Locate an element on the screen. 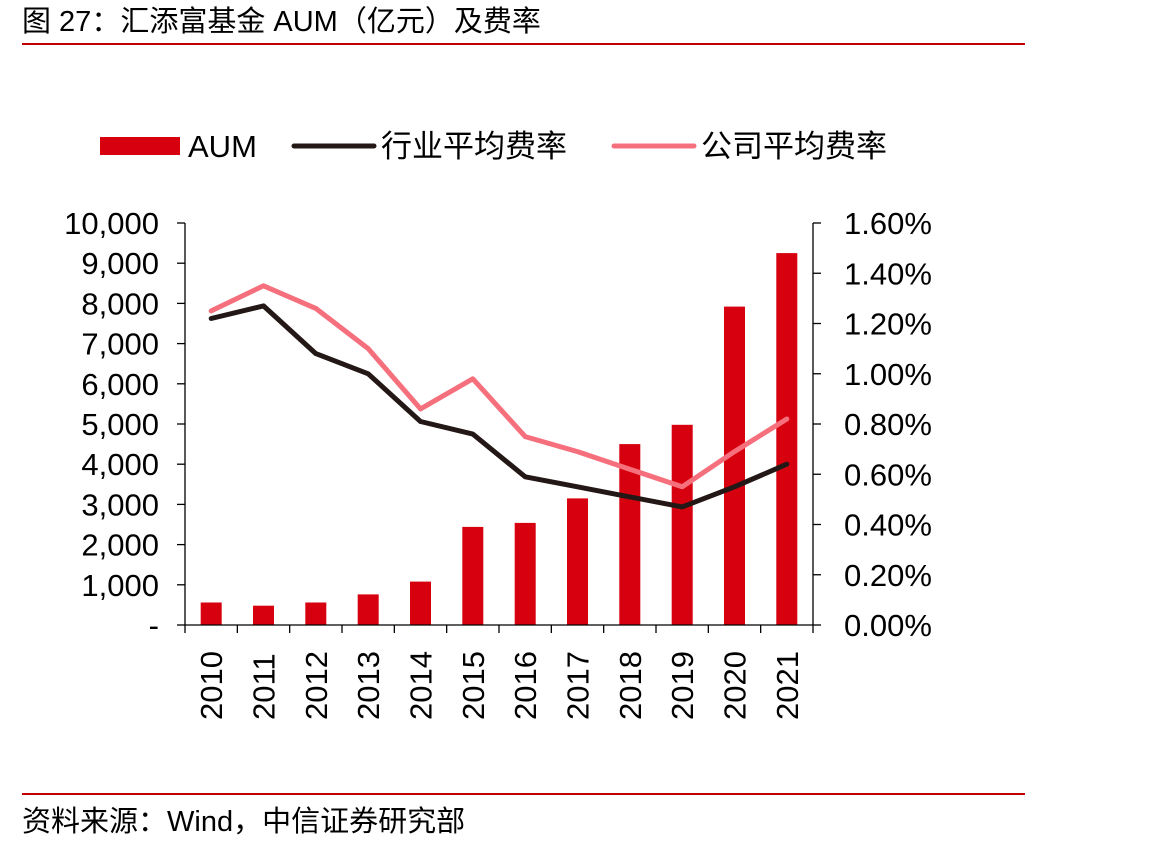 This screenshot has width=1170, height=854. right-tick-label: 1.20% is located at coordinates (888, 324).